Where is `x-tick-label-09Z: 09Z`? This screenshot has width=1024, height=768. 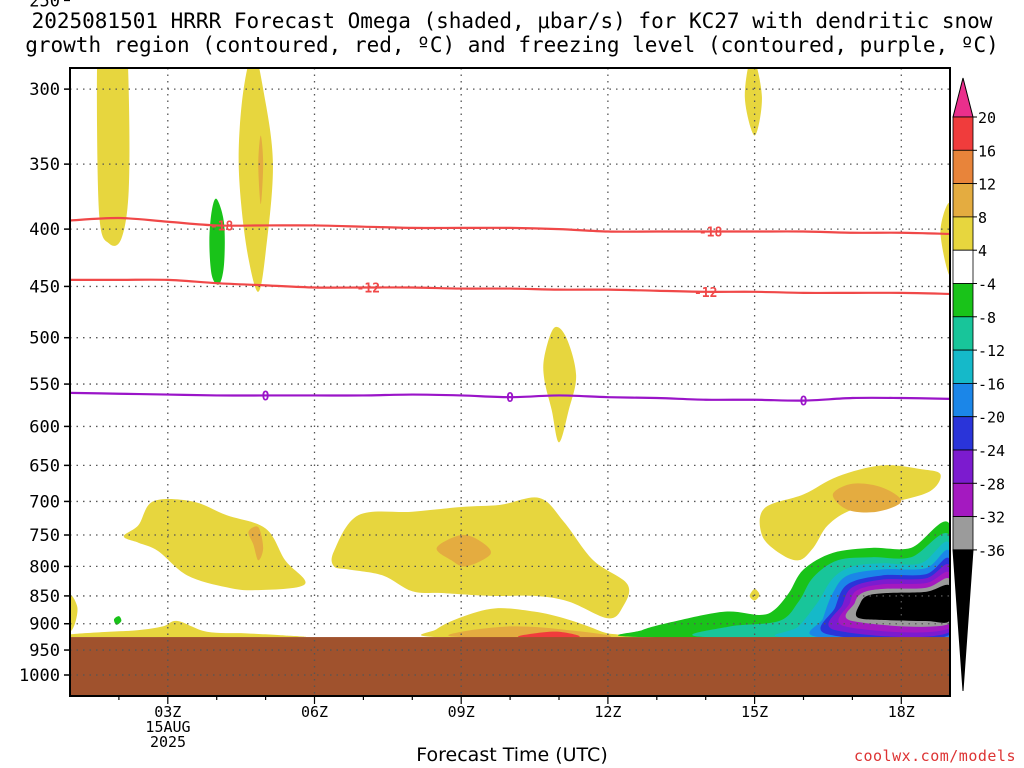
x-tick-label-09Z: 09Z is located at coordinates (461, 712).